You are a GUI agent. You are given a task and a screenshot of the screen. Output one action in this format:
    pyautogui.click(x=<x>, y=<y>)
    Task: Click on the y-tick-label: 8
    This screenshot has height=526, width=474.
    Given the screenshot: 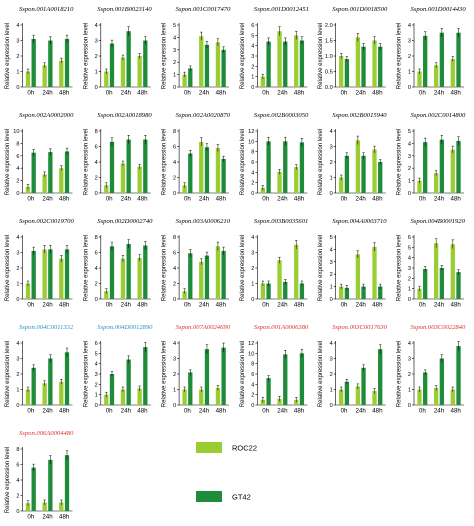 What is the action you would take?
    pyautogui.click(x=252, y=153)
    